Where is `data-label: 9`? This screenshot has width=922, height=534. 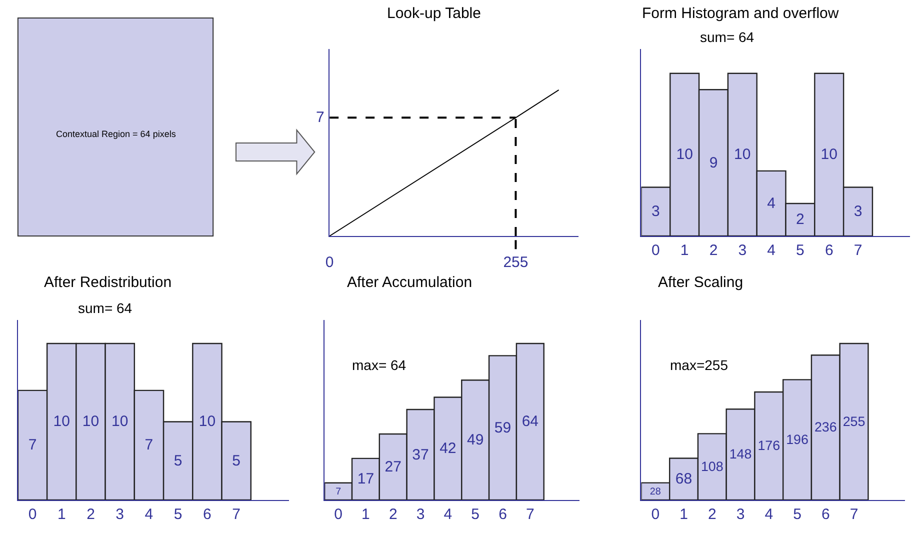 data-label: 9 is located at coordinates (713, 163).